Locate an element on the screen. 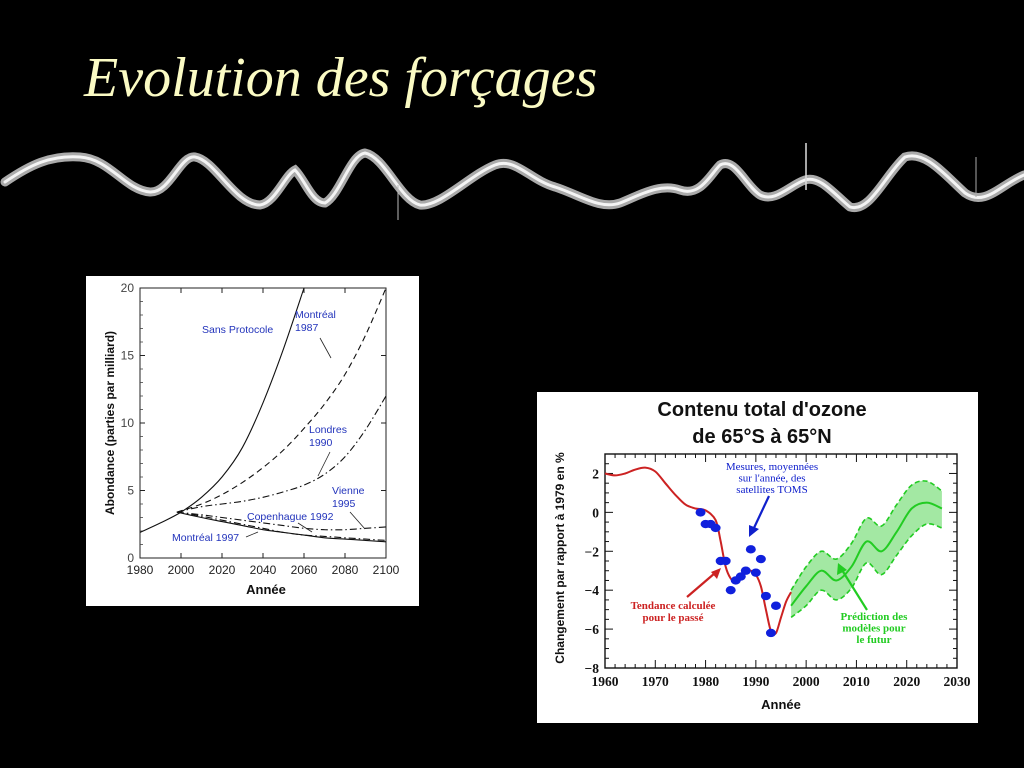 The width and height of the screenshot is (1024, 768). series-line-montr-al-1987 is located at coordinates (281, 400).